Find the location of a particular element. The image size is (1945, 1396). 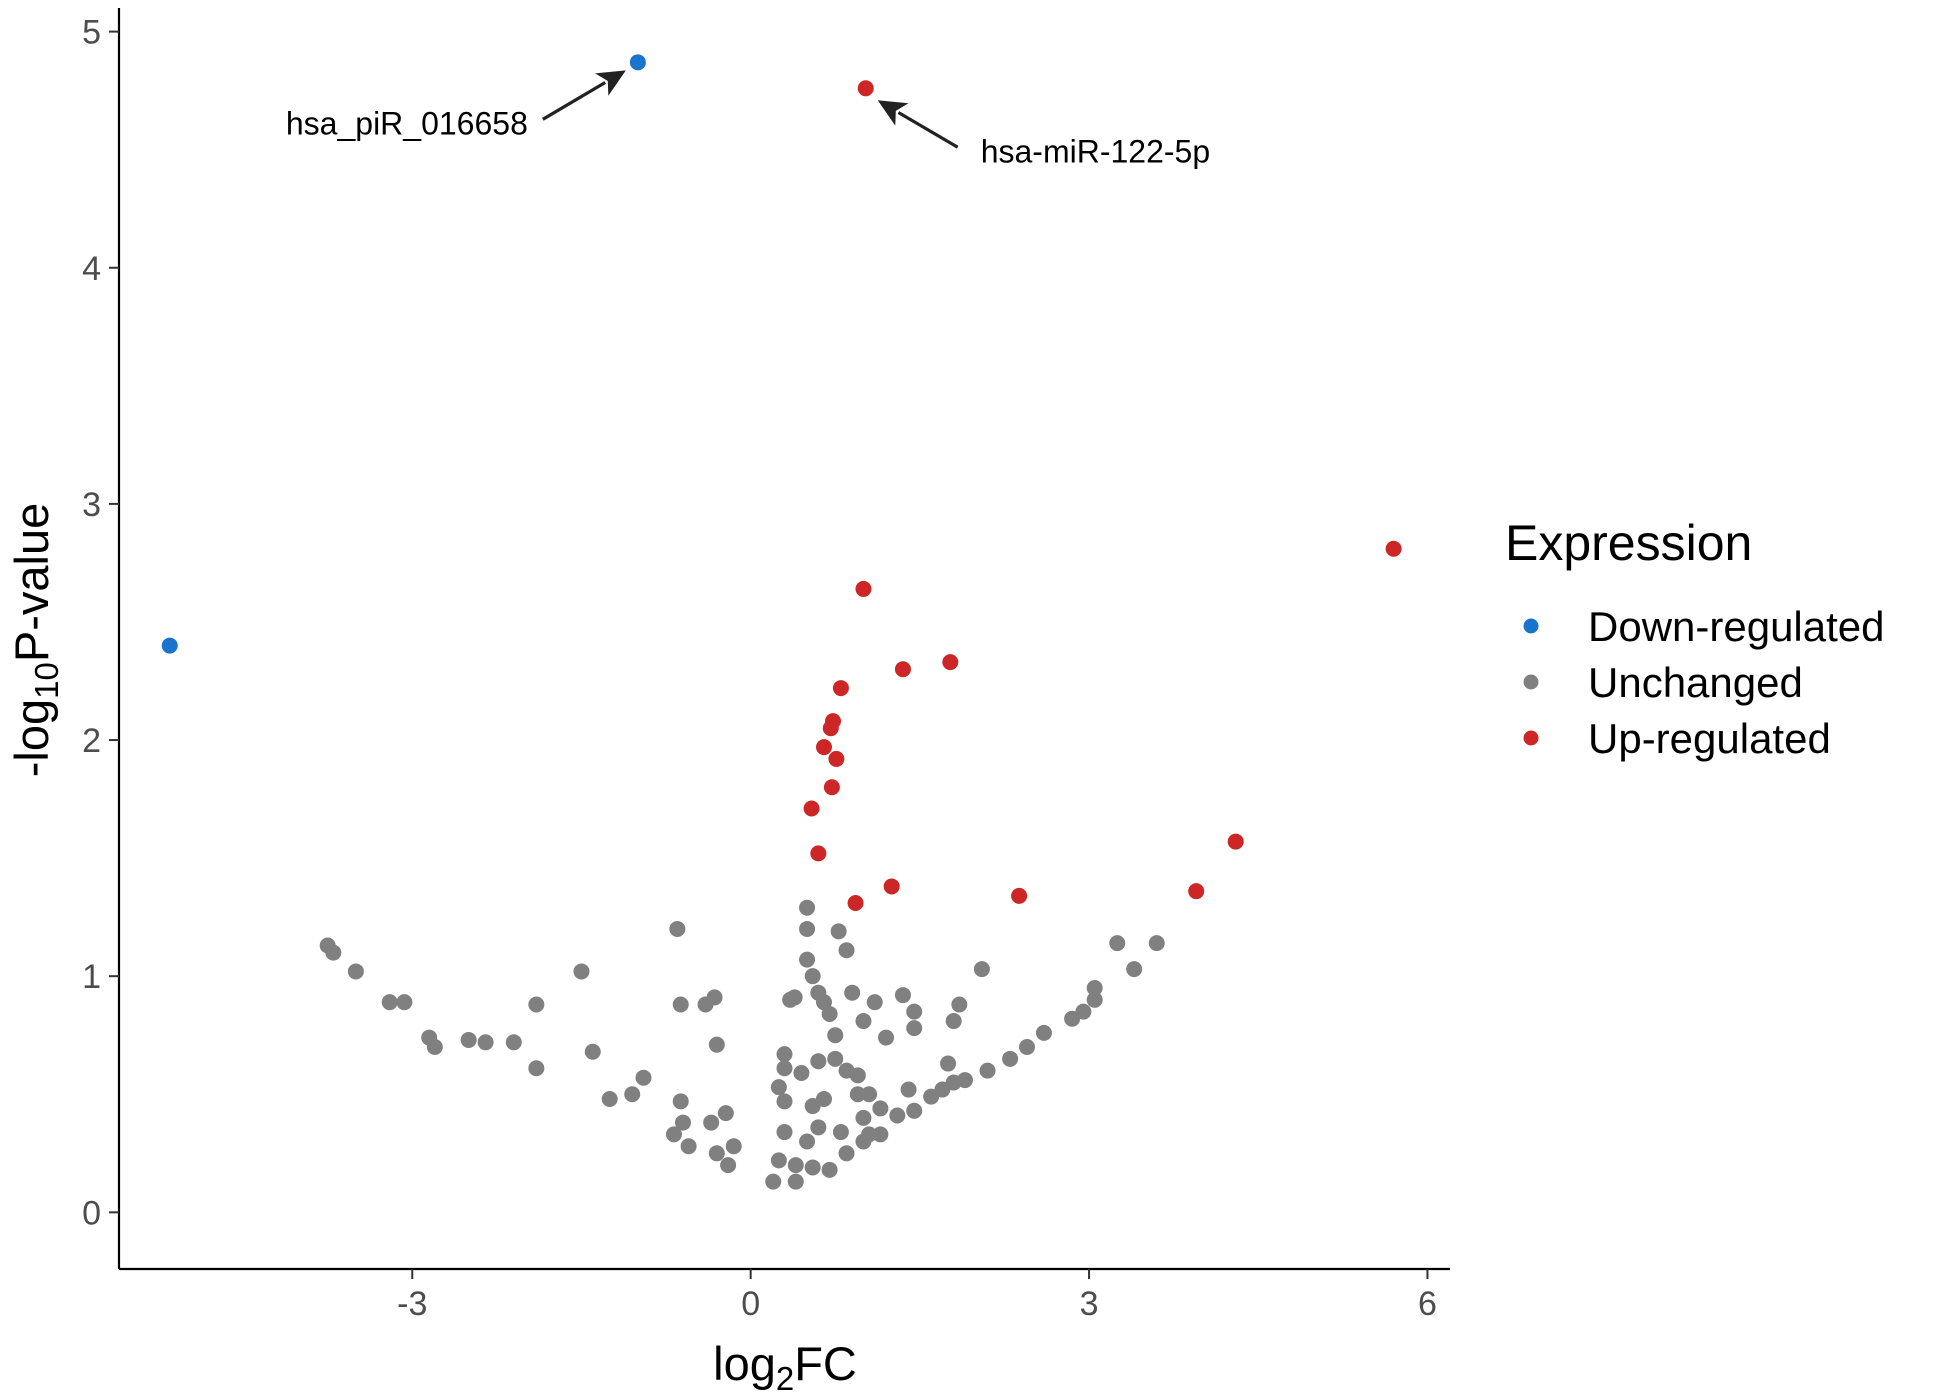

x-axis-title: log2FC is located at coordinates (785, 1366).